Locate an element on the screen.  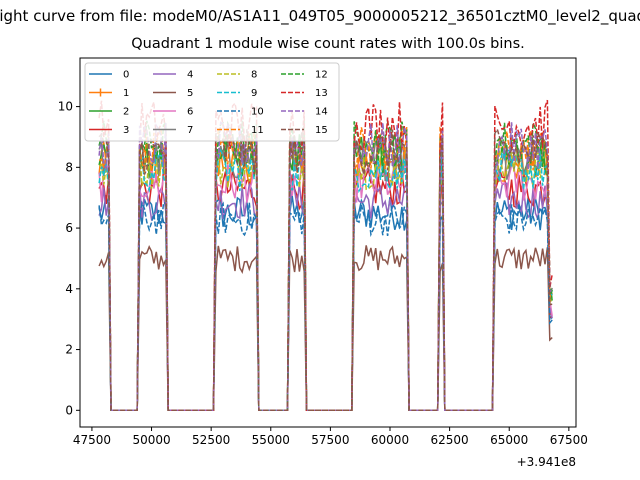
legend-label-12: 12 is located at coordinates (321, 75).